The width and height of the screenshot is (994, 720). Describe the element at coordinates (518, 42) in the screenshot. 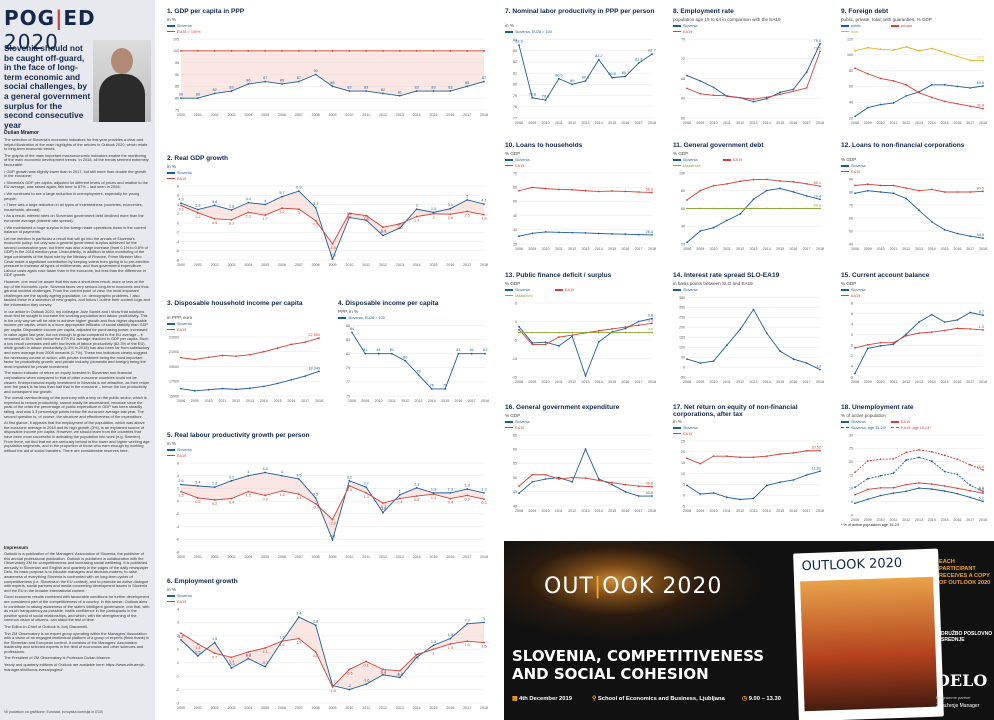

I see `data-label: 83.5` at that location.